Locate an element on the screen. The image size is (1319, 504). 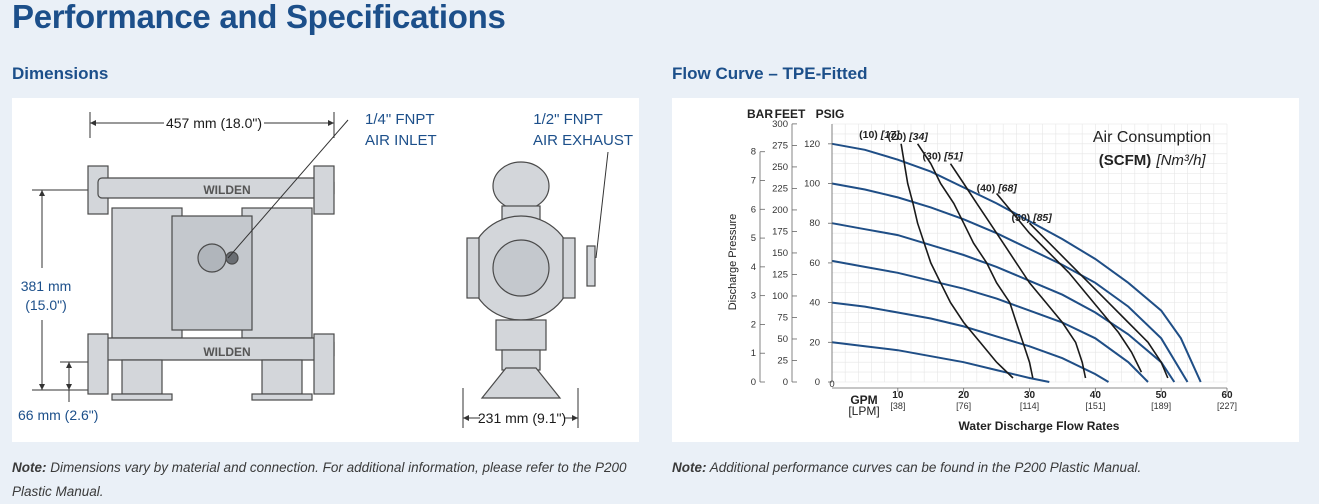
feet-tick-label: 275 is located at coordinates (780, 145).